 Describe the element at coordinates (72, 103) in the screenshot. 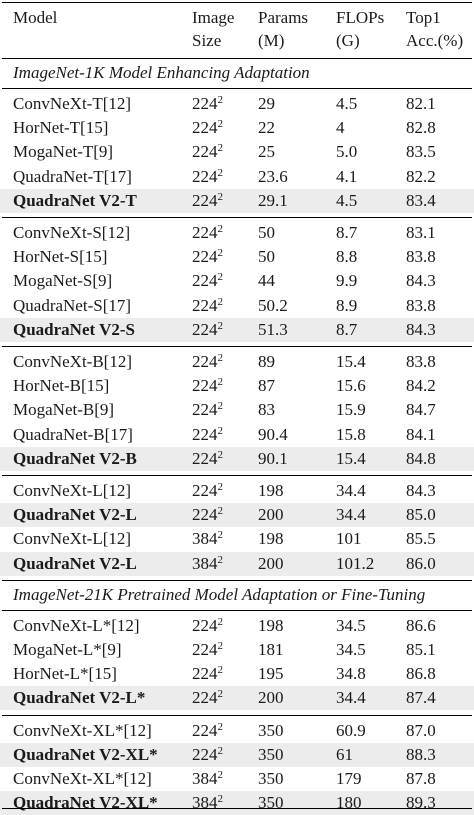

I see `cell-model: ConvNeXt-T[12]` at that location.